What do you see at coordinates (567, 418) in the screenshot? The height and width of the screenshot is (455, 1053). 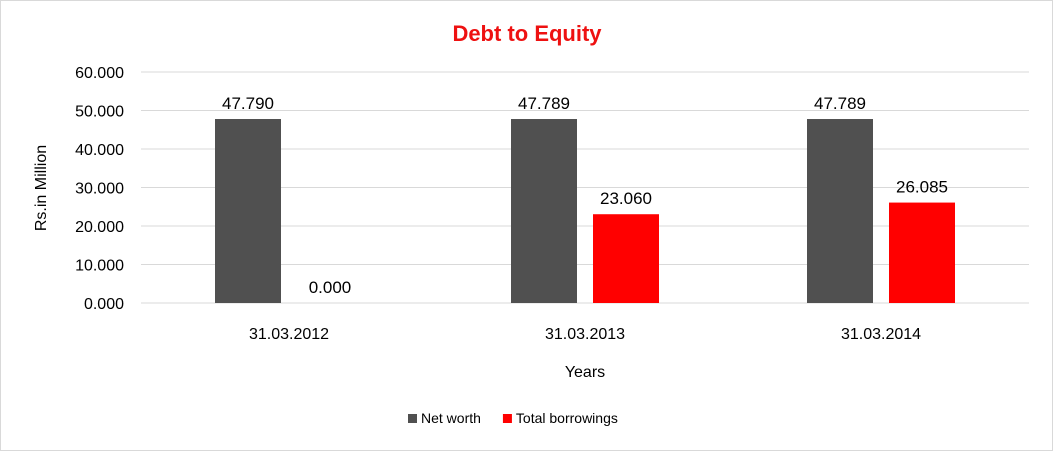 I see `legend-label: Total borrowings` at bounding box center [567, 418].